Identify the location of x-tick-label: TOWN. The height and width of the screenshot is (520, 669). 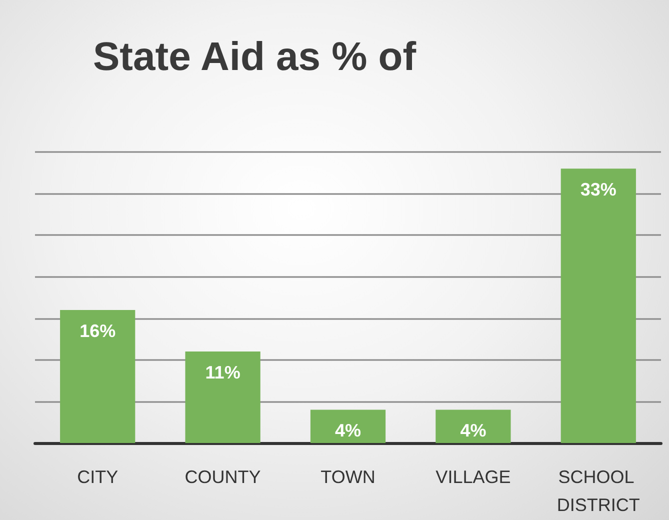
(348, 477).